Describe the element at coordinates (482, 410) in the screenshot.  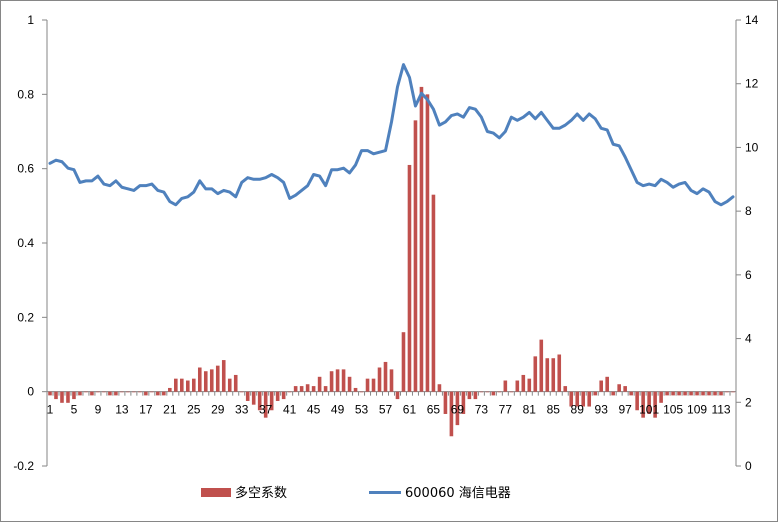
I see `x-tick-label: 73` at that location.